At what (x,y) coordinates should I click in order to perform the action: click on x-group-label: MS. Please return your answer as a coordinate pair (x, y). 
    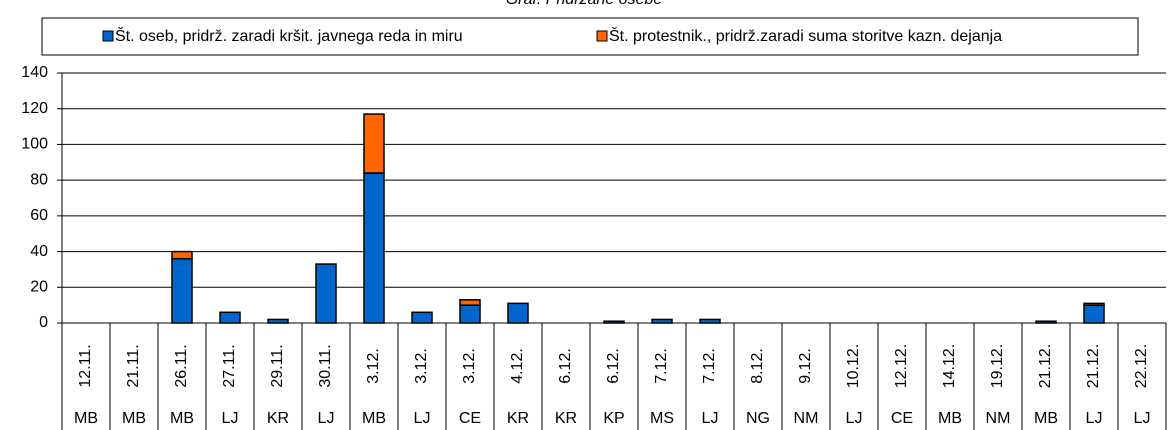
    Looking at the image, I should click on (662, 418).